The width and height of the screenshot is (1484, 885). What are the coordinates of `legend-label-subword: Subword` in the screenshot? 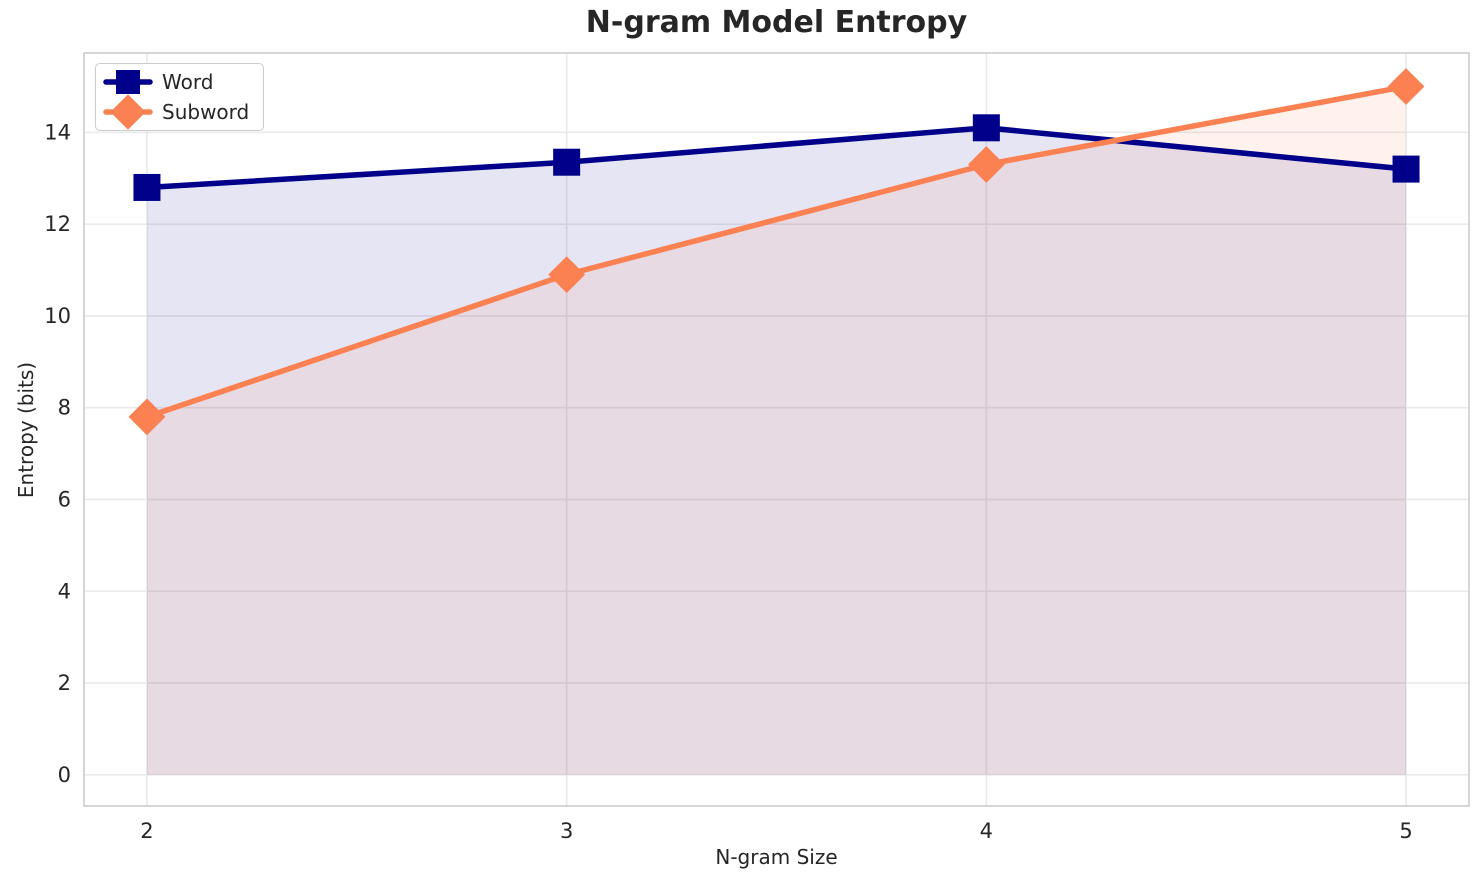 It's located at (206, 112).